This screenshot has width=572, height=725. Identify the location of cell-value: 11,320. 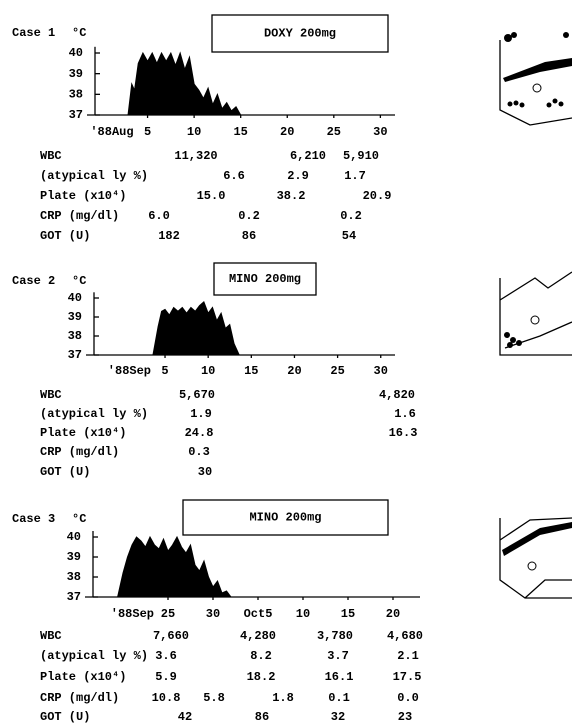
(195, 156).